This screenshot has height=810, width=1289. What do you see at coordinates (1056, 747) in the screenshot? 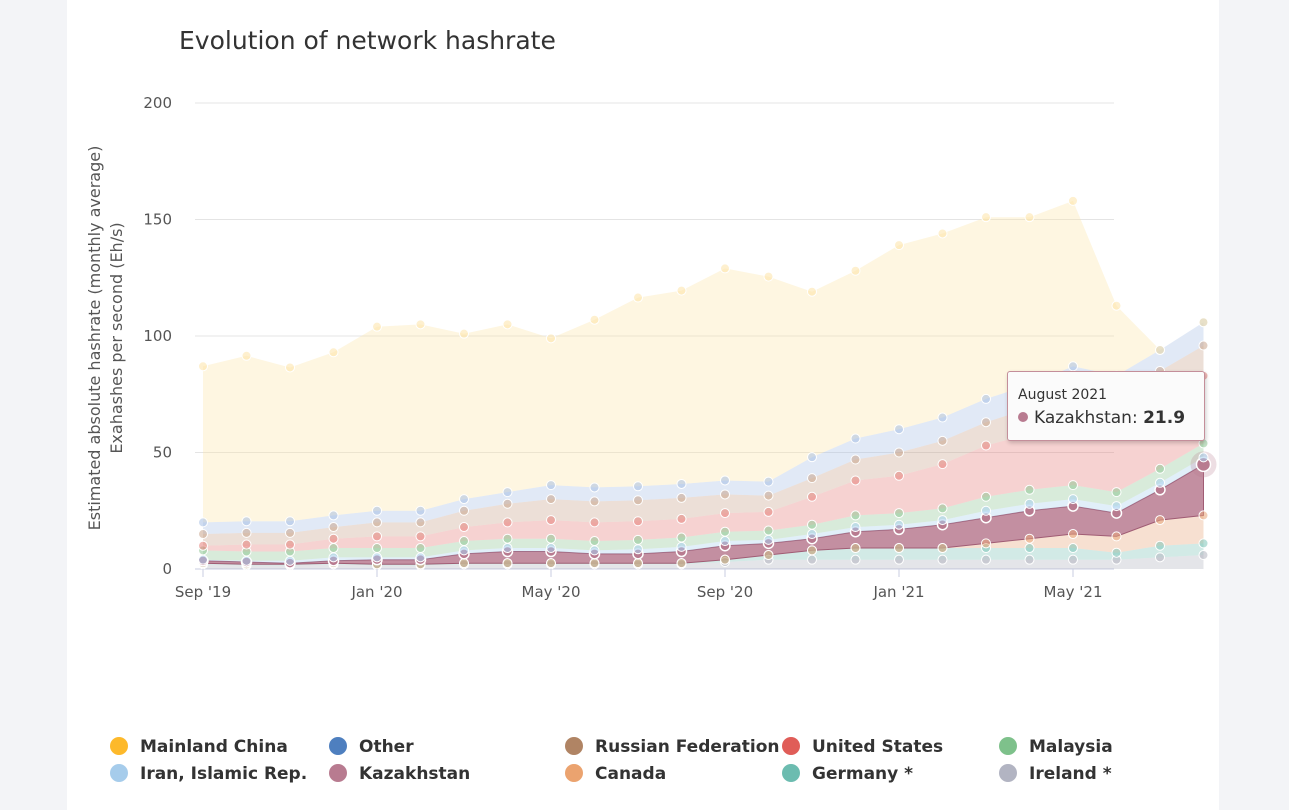
I see `legend-item-malaysia: Malaysia` at bounding box center [1056, 747].